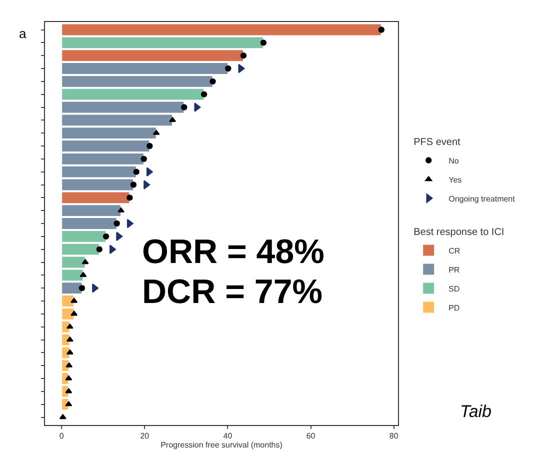  Describe the element at coordinates (454, 289) in the screenshot. I see `legend-label: SD` at that location.